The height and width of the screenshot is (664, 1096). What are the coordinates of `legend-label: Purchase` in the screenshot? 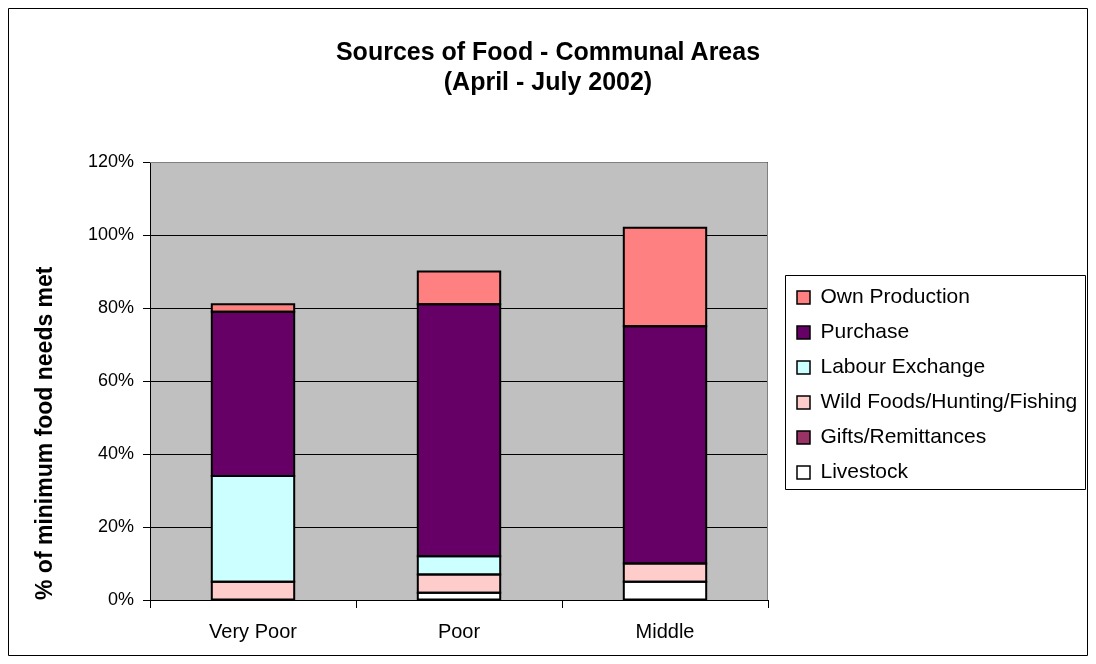 It's located at (865, 331).